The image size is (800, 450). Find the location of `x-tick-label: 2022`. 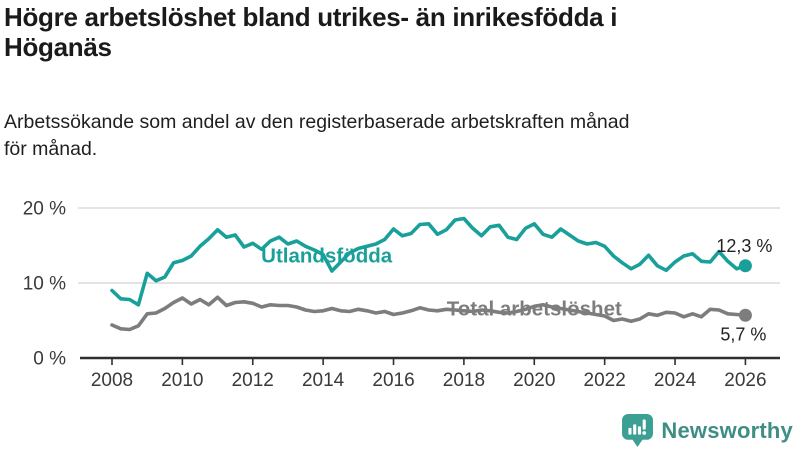

x-tick-label: 2022 is located at coordinates (605, 380).